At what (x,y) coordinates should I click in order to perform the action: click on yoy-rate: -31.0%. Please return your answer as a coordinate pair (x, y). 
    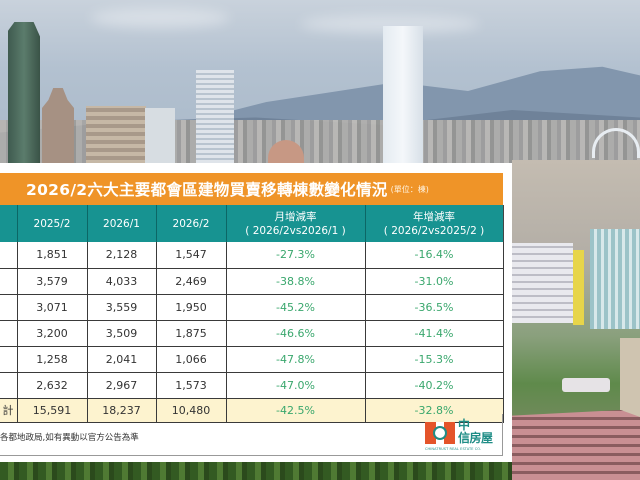
    Looking at the image, I should click on (434, 281).